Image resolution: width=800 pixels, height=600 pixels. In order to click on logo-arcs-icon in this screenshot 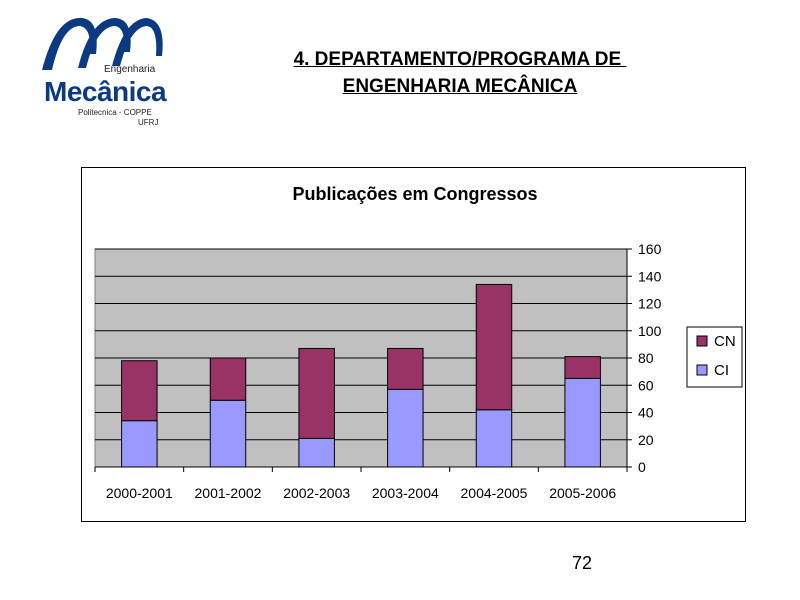, I will do `click(102, 43)`.